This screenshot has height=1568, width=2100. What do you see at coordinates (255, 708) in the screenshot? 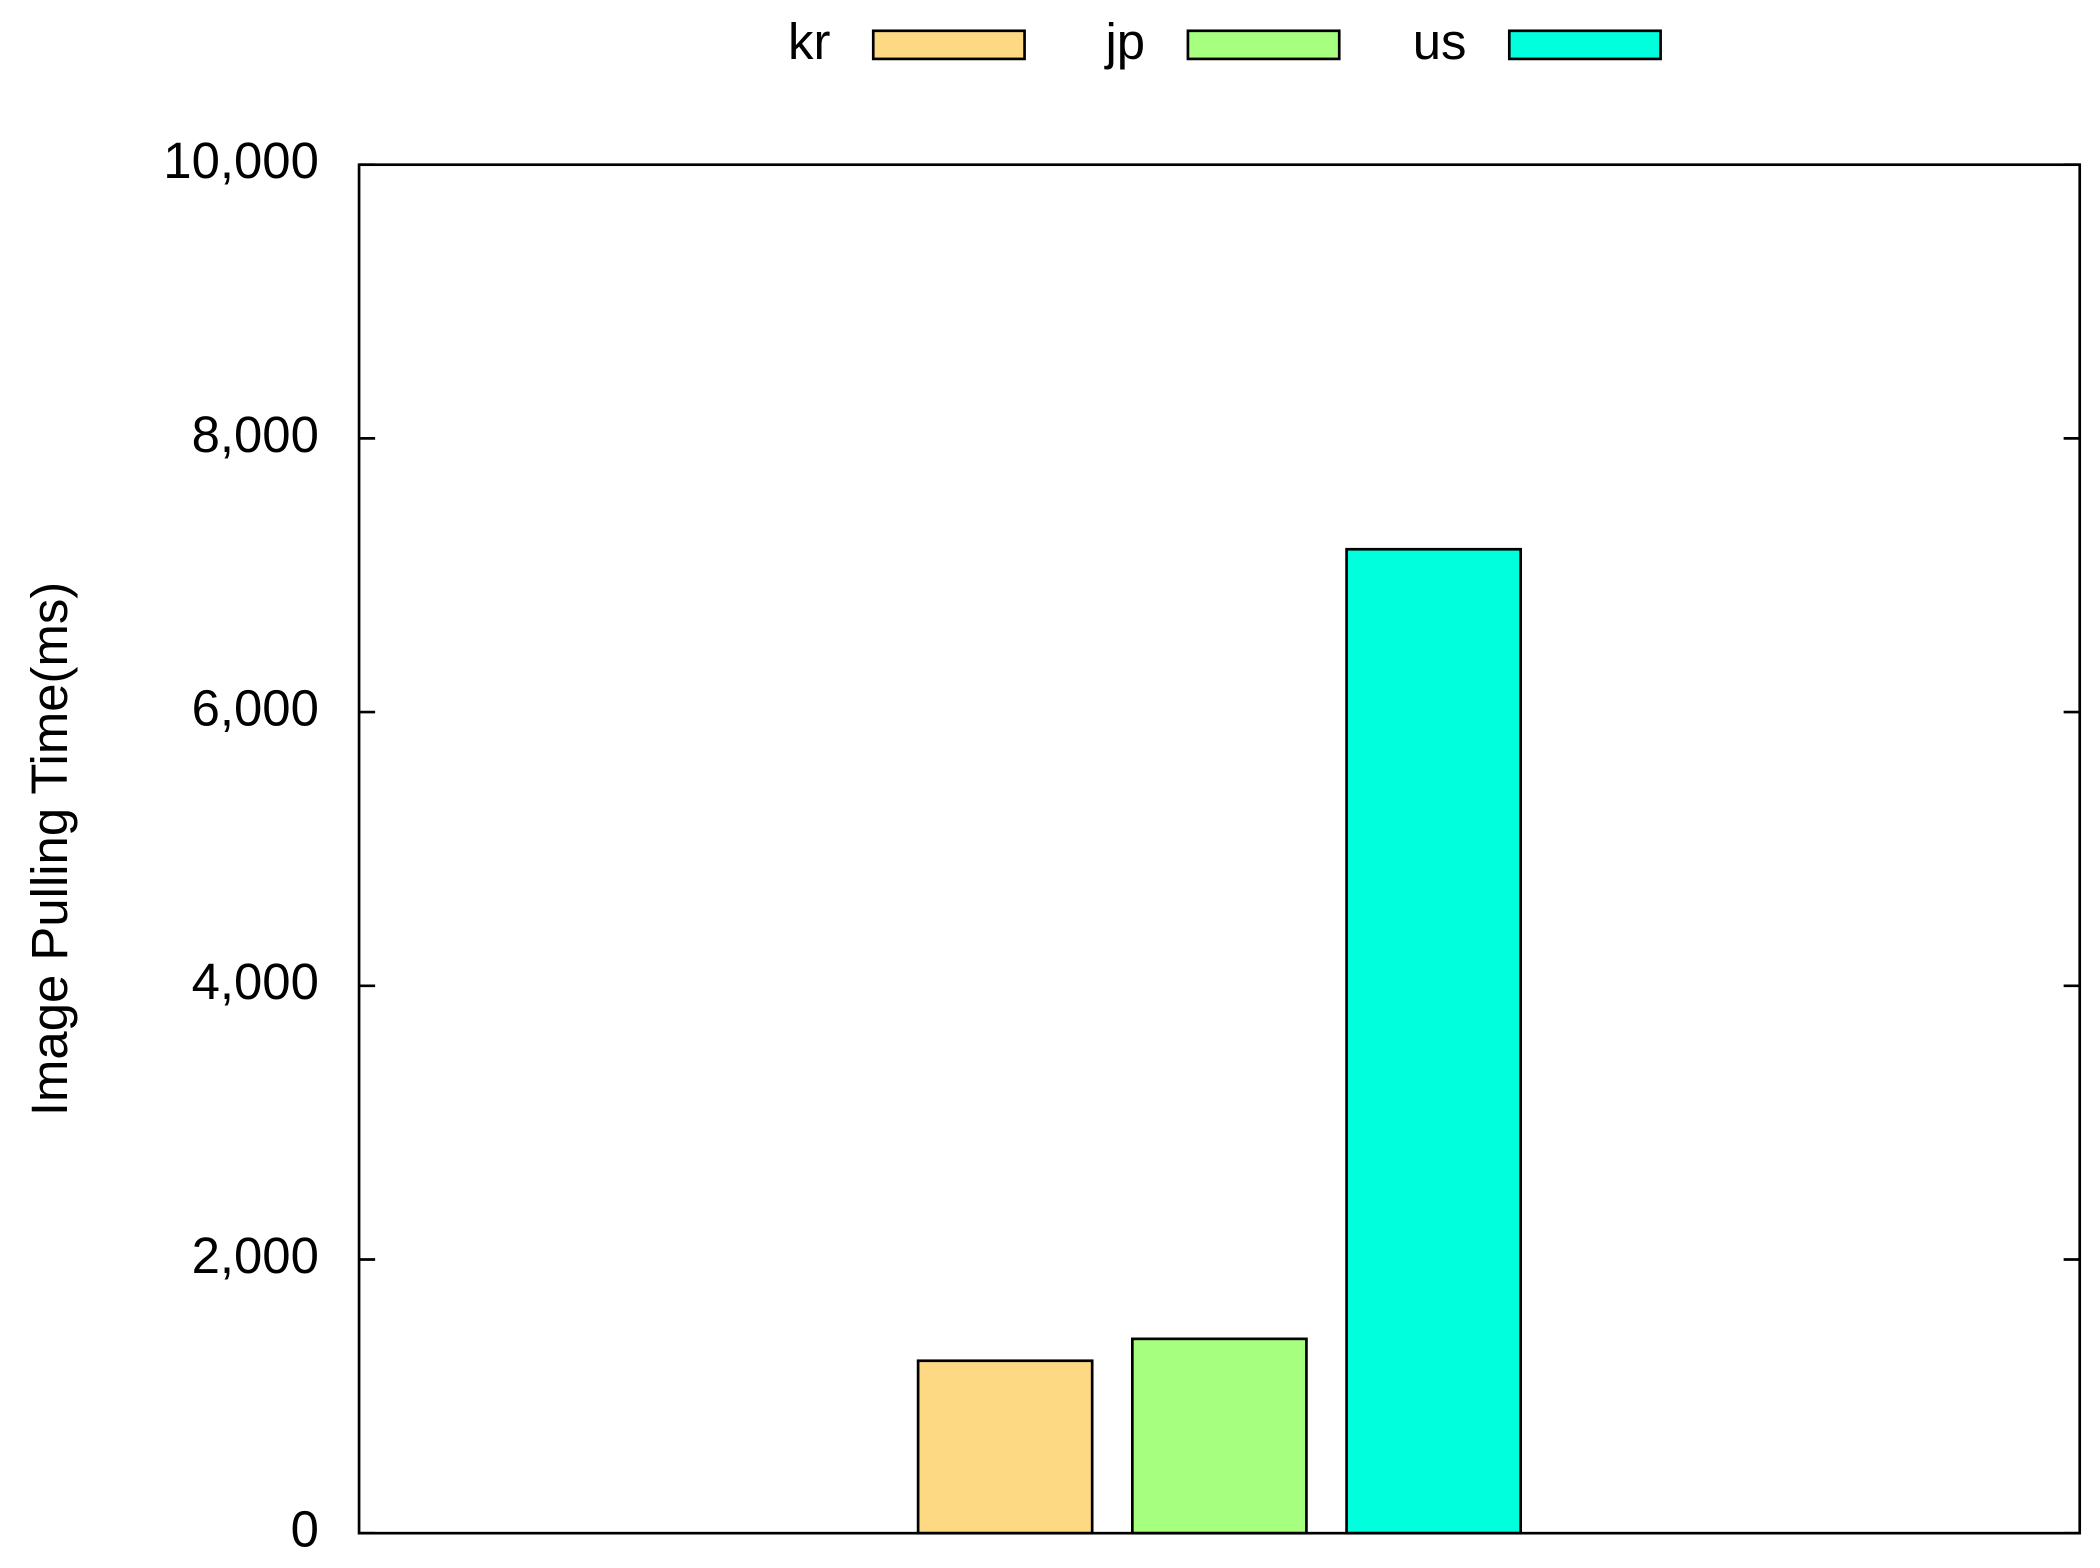
I see `y-tick-label: 6,000` at bounding box center [255, 708].